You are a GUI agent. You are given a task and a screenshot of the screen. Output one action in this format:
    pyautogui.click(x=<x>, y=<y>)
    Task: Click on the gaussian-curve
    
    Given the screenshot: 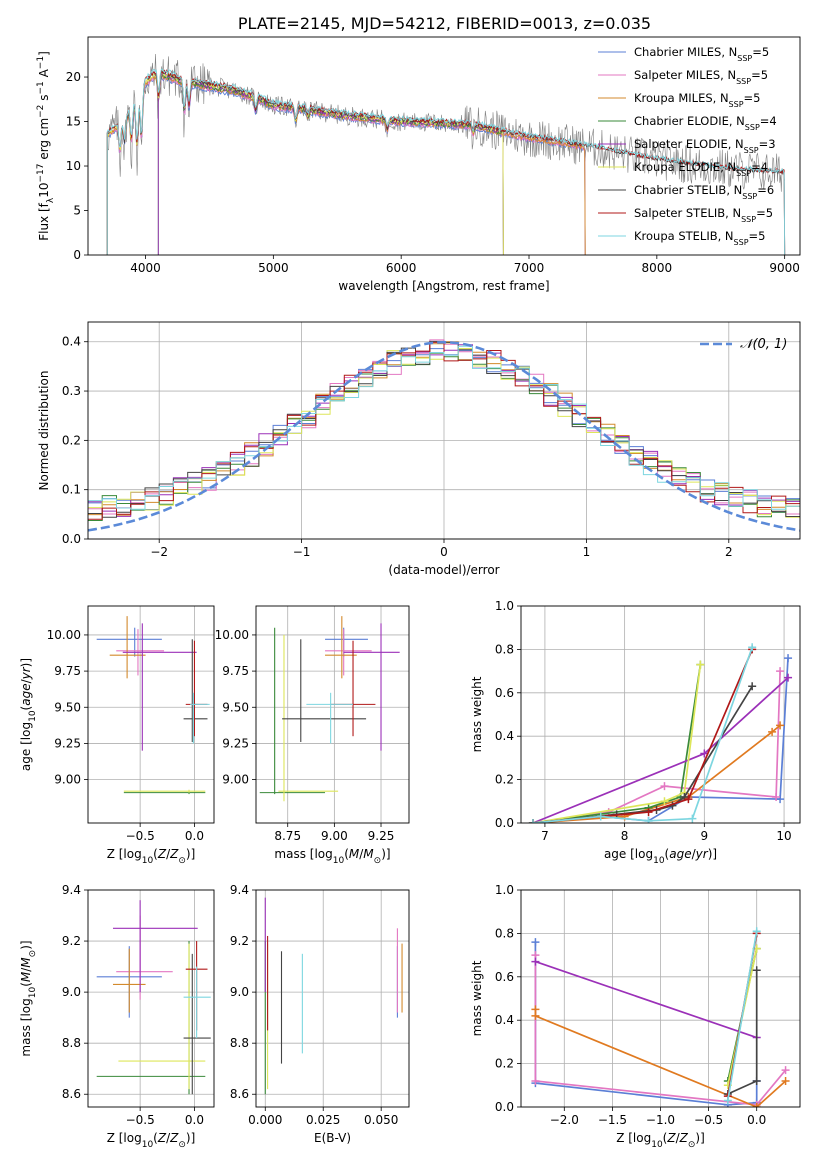 What is the action you would take?
    pyautogui.click(x=444, y=436)
    